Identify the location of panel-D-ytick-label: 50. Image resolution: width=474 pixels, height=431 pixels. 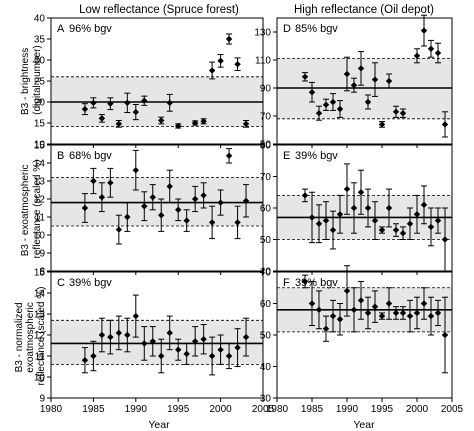
(266, 145).